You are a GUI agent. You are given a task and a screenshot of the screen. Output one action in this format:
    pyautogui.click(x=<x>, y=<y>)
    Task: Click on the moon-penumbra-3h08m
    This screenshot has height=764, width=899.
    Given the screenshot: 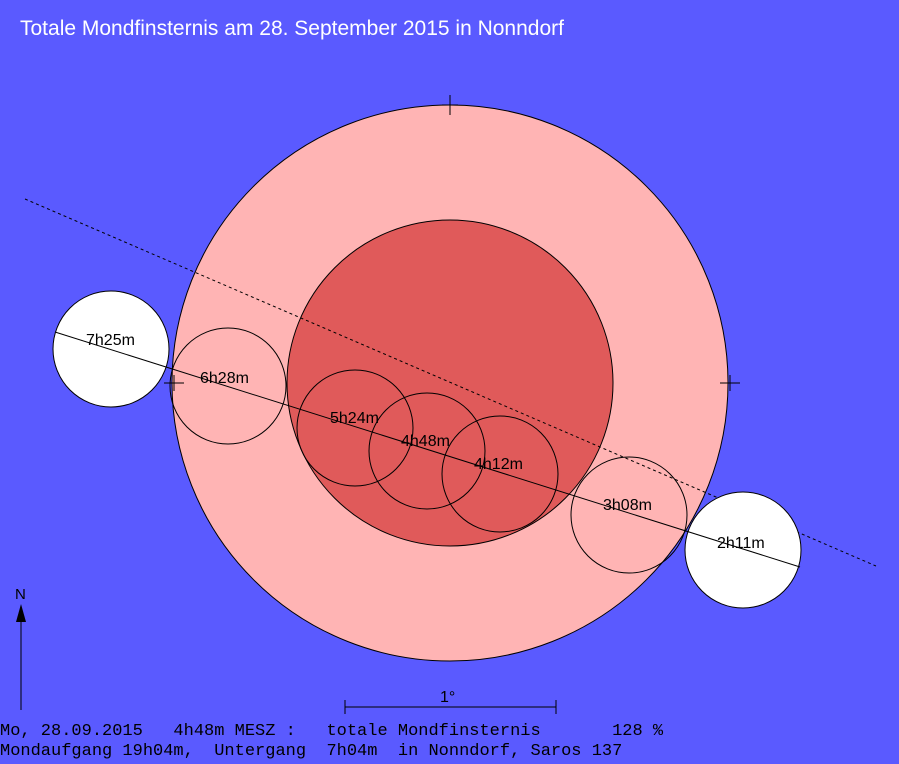 What is the action you would take?
    pyautogui.click(x=629, y=515)
    